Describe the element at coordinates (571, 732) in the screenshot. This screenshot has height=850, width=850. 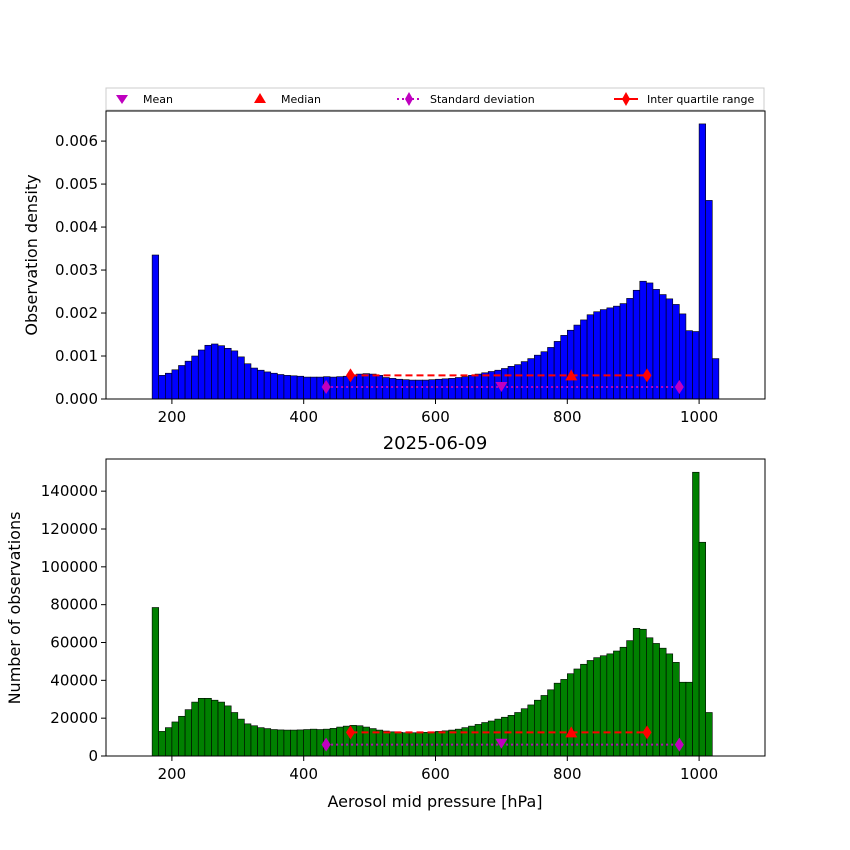
I see `counts-median-marker` at that location.